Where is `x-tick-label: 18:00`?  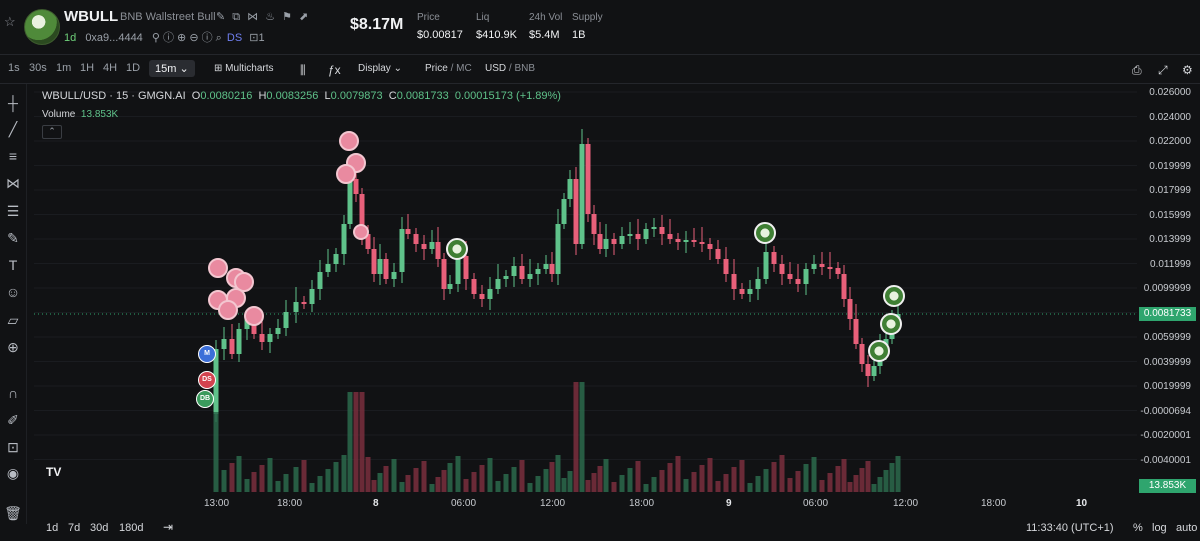
x-tick-label: 18:00 is located at coordinates (994, 503).